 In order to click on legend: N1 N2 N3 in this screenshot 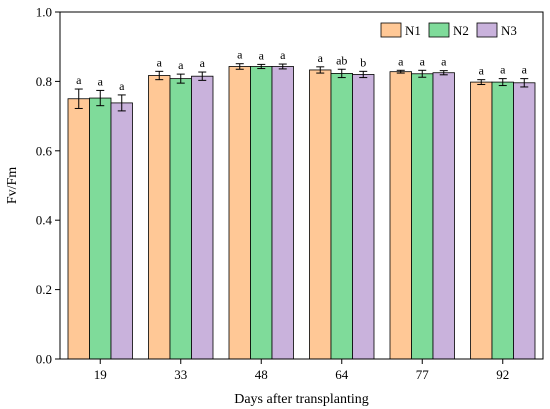, I will do `click(448, 30)`.